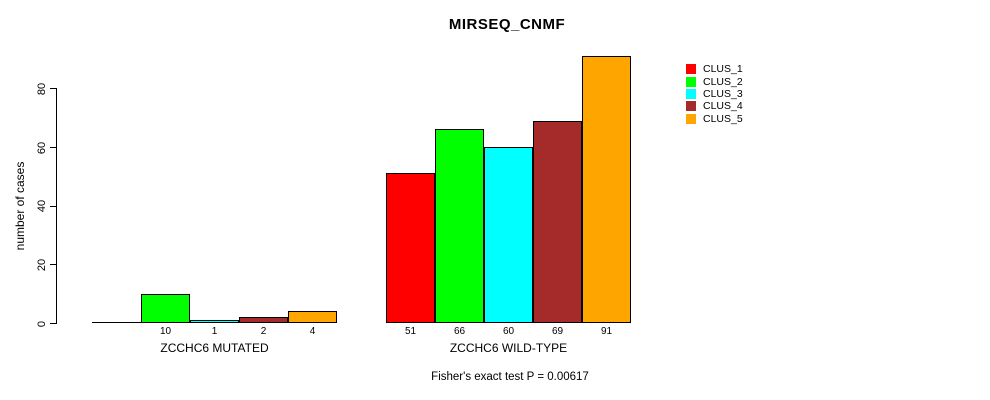 The width and height of the screenshot is (990, 400). What do you see at coordinates (42, 147) in the screenshot?
I see `y-tick-label: 60` at bounding box center [42, 147].